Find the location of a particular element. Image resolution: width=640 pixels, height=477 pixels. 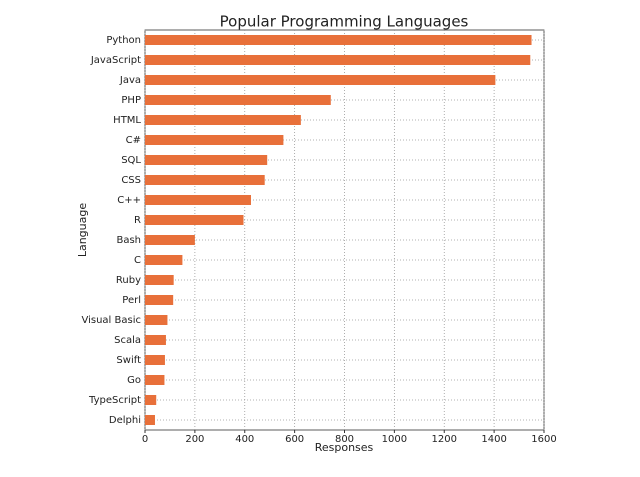

x-tick-label: 1200 is located at coordinates (444, 439).